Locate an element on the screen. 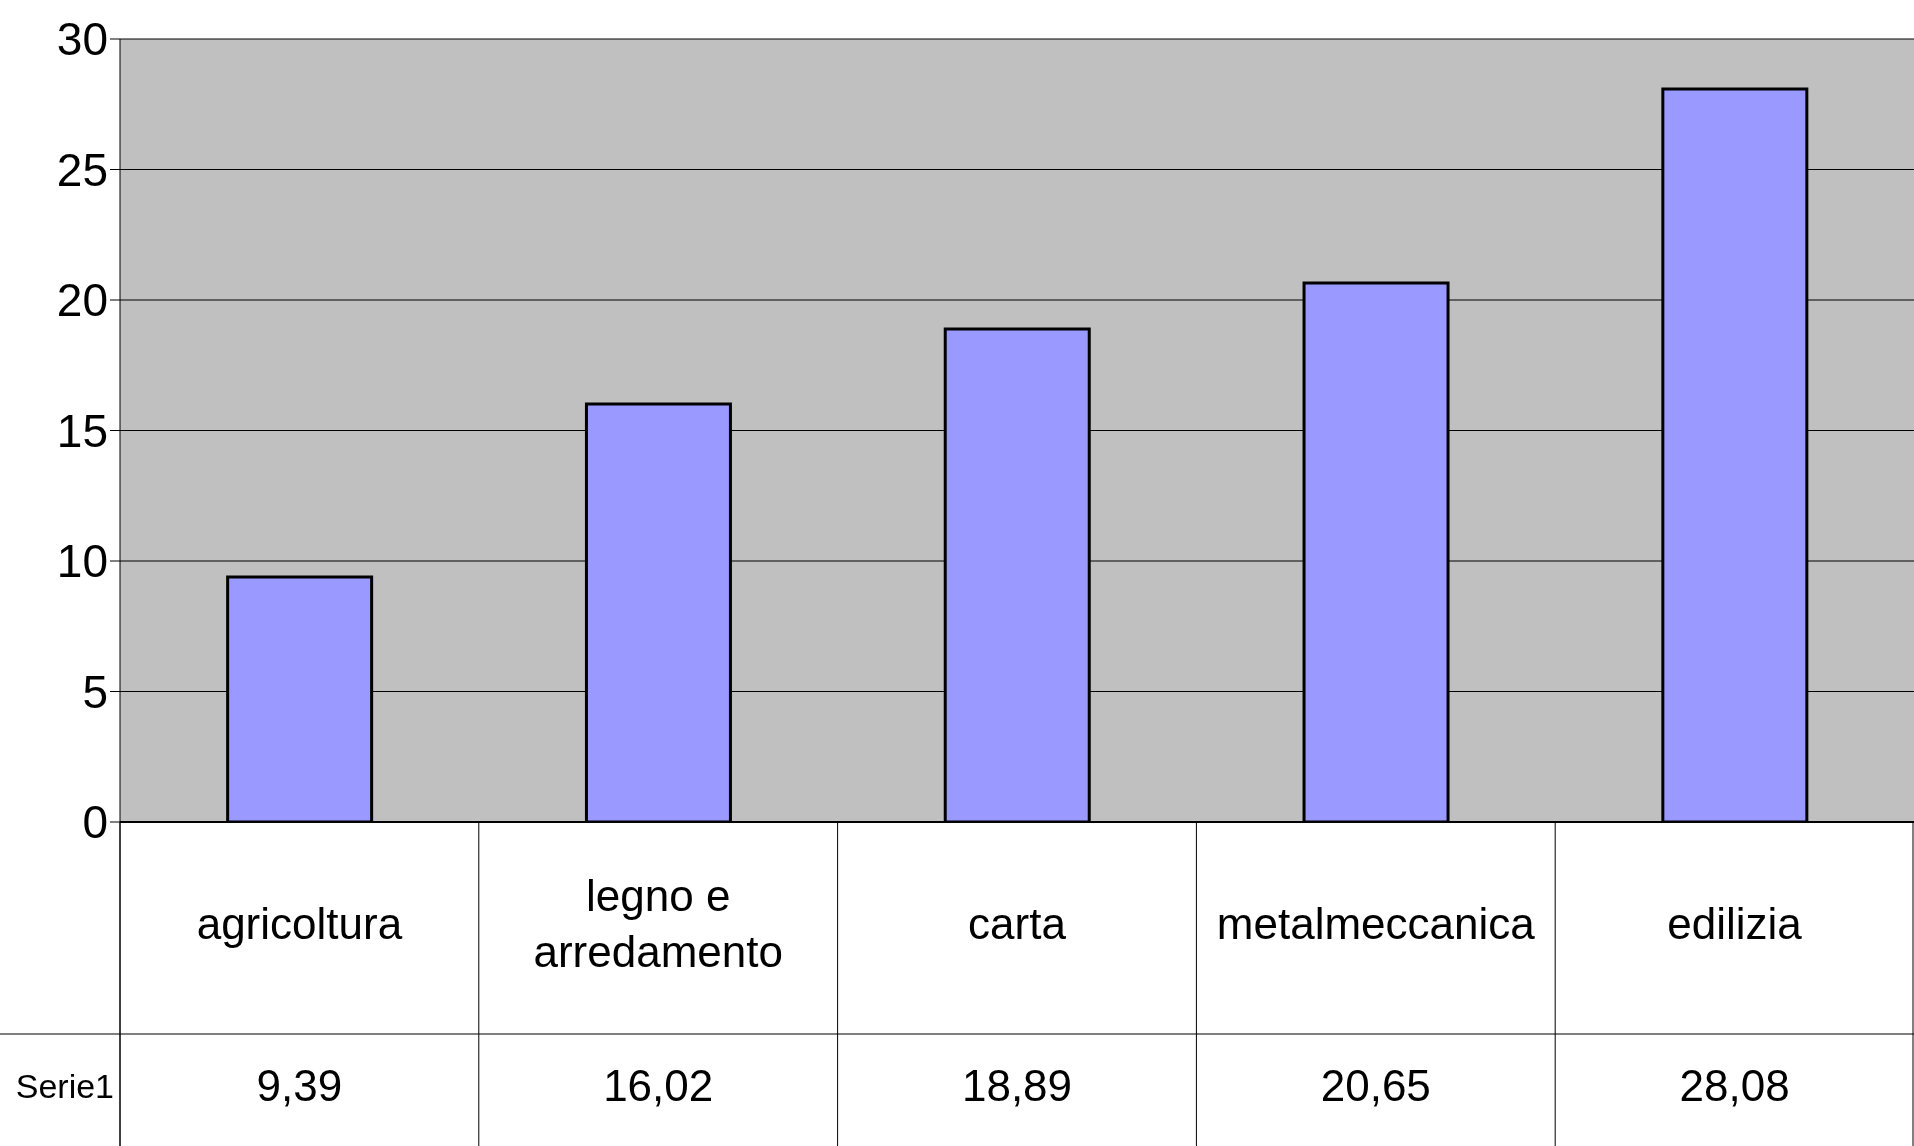  x-tick-label: edilizia is located at coordinates (1735, 923).